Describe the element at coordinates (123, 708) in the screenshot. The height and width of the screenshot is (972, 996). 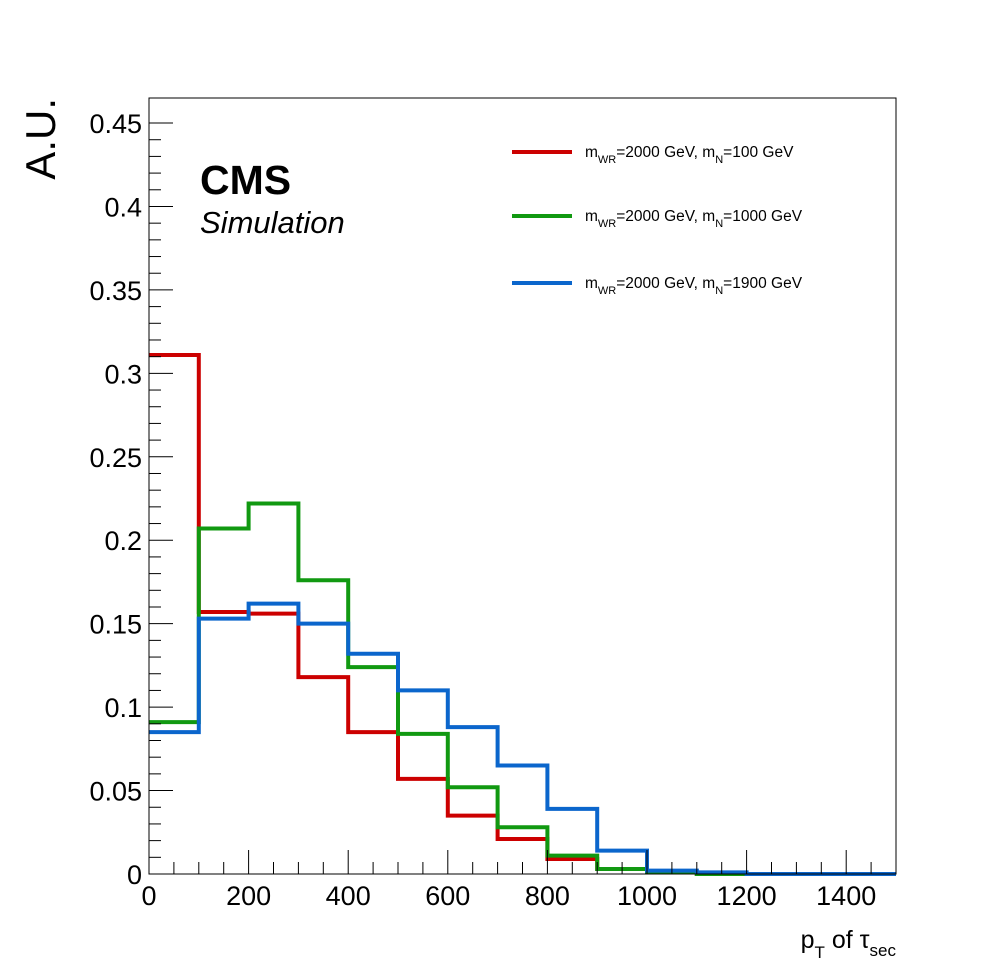
I see `y-tick-label: 0.1` at that location.